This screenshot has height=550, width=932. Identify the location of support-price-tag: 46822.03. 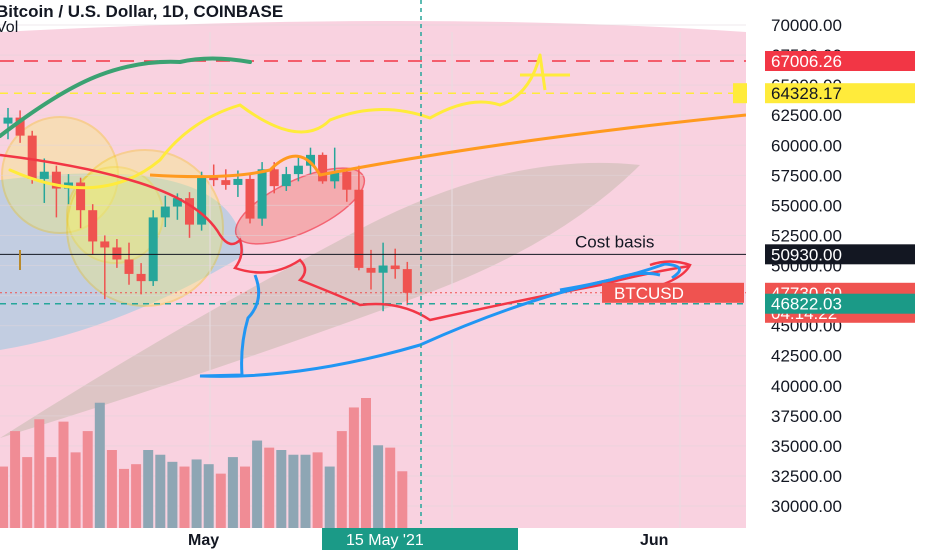
(806, 304).